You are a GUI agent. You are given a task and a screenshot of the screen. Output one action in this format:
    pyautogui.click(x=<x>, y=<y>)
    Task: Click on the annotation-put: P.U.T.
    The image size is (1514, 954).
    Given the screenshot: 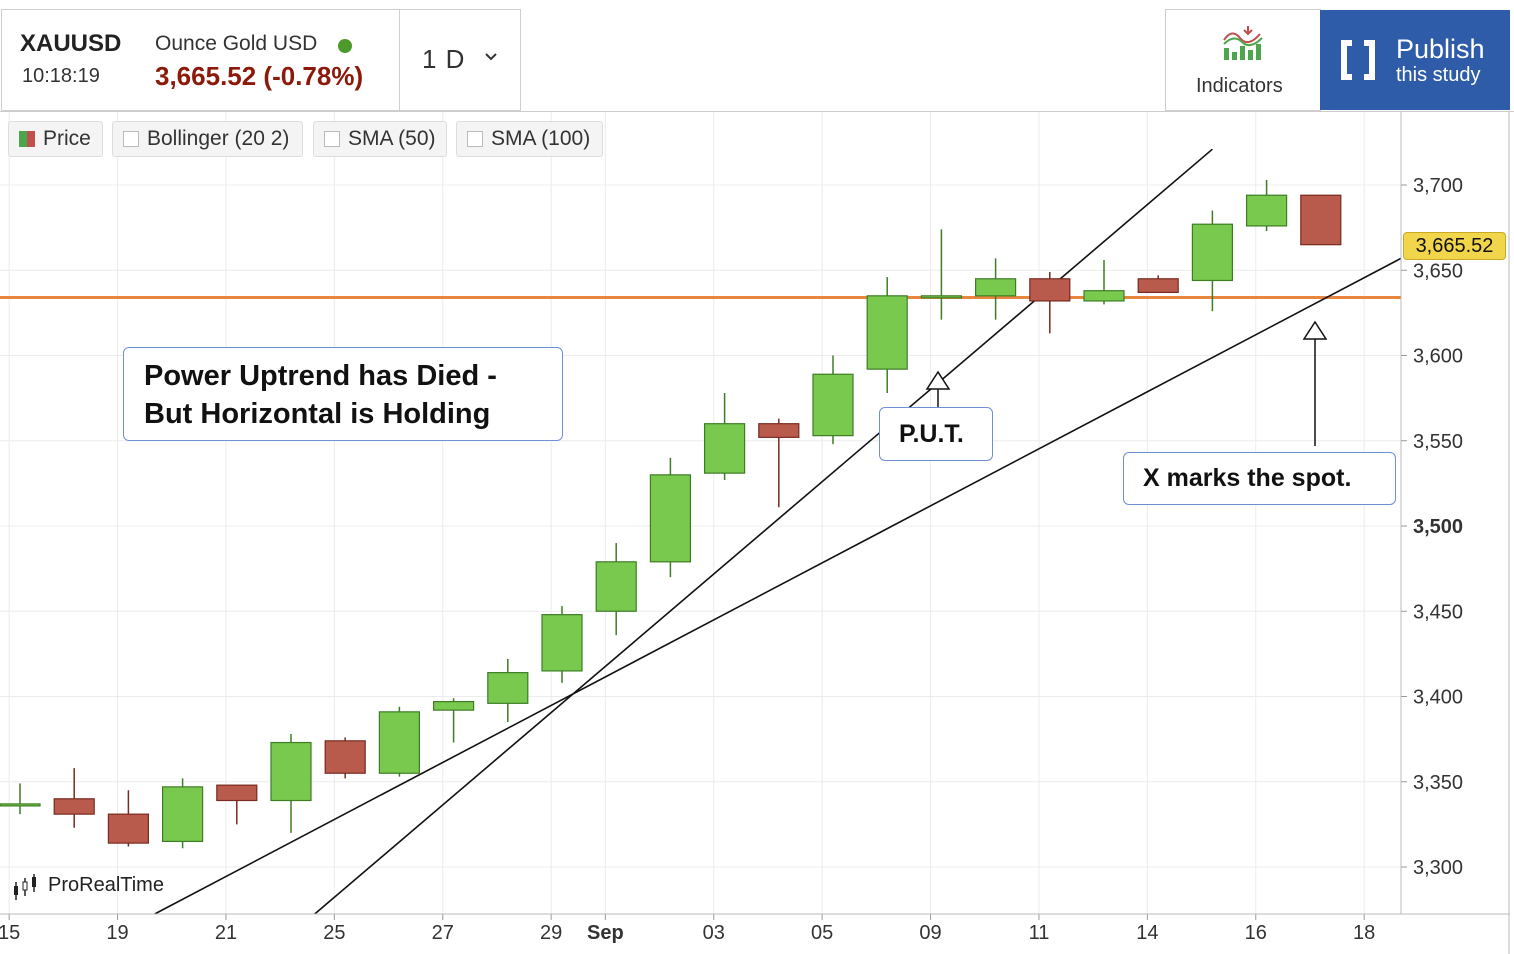 What is the action you would take?
    pyautogui.click(x=936, y=434)
    